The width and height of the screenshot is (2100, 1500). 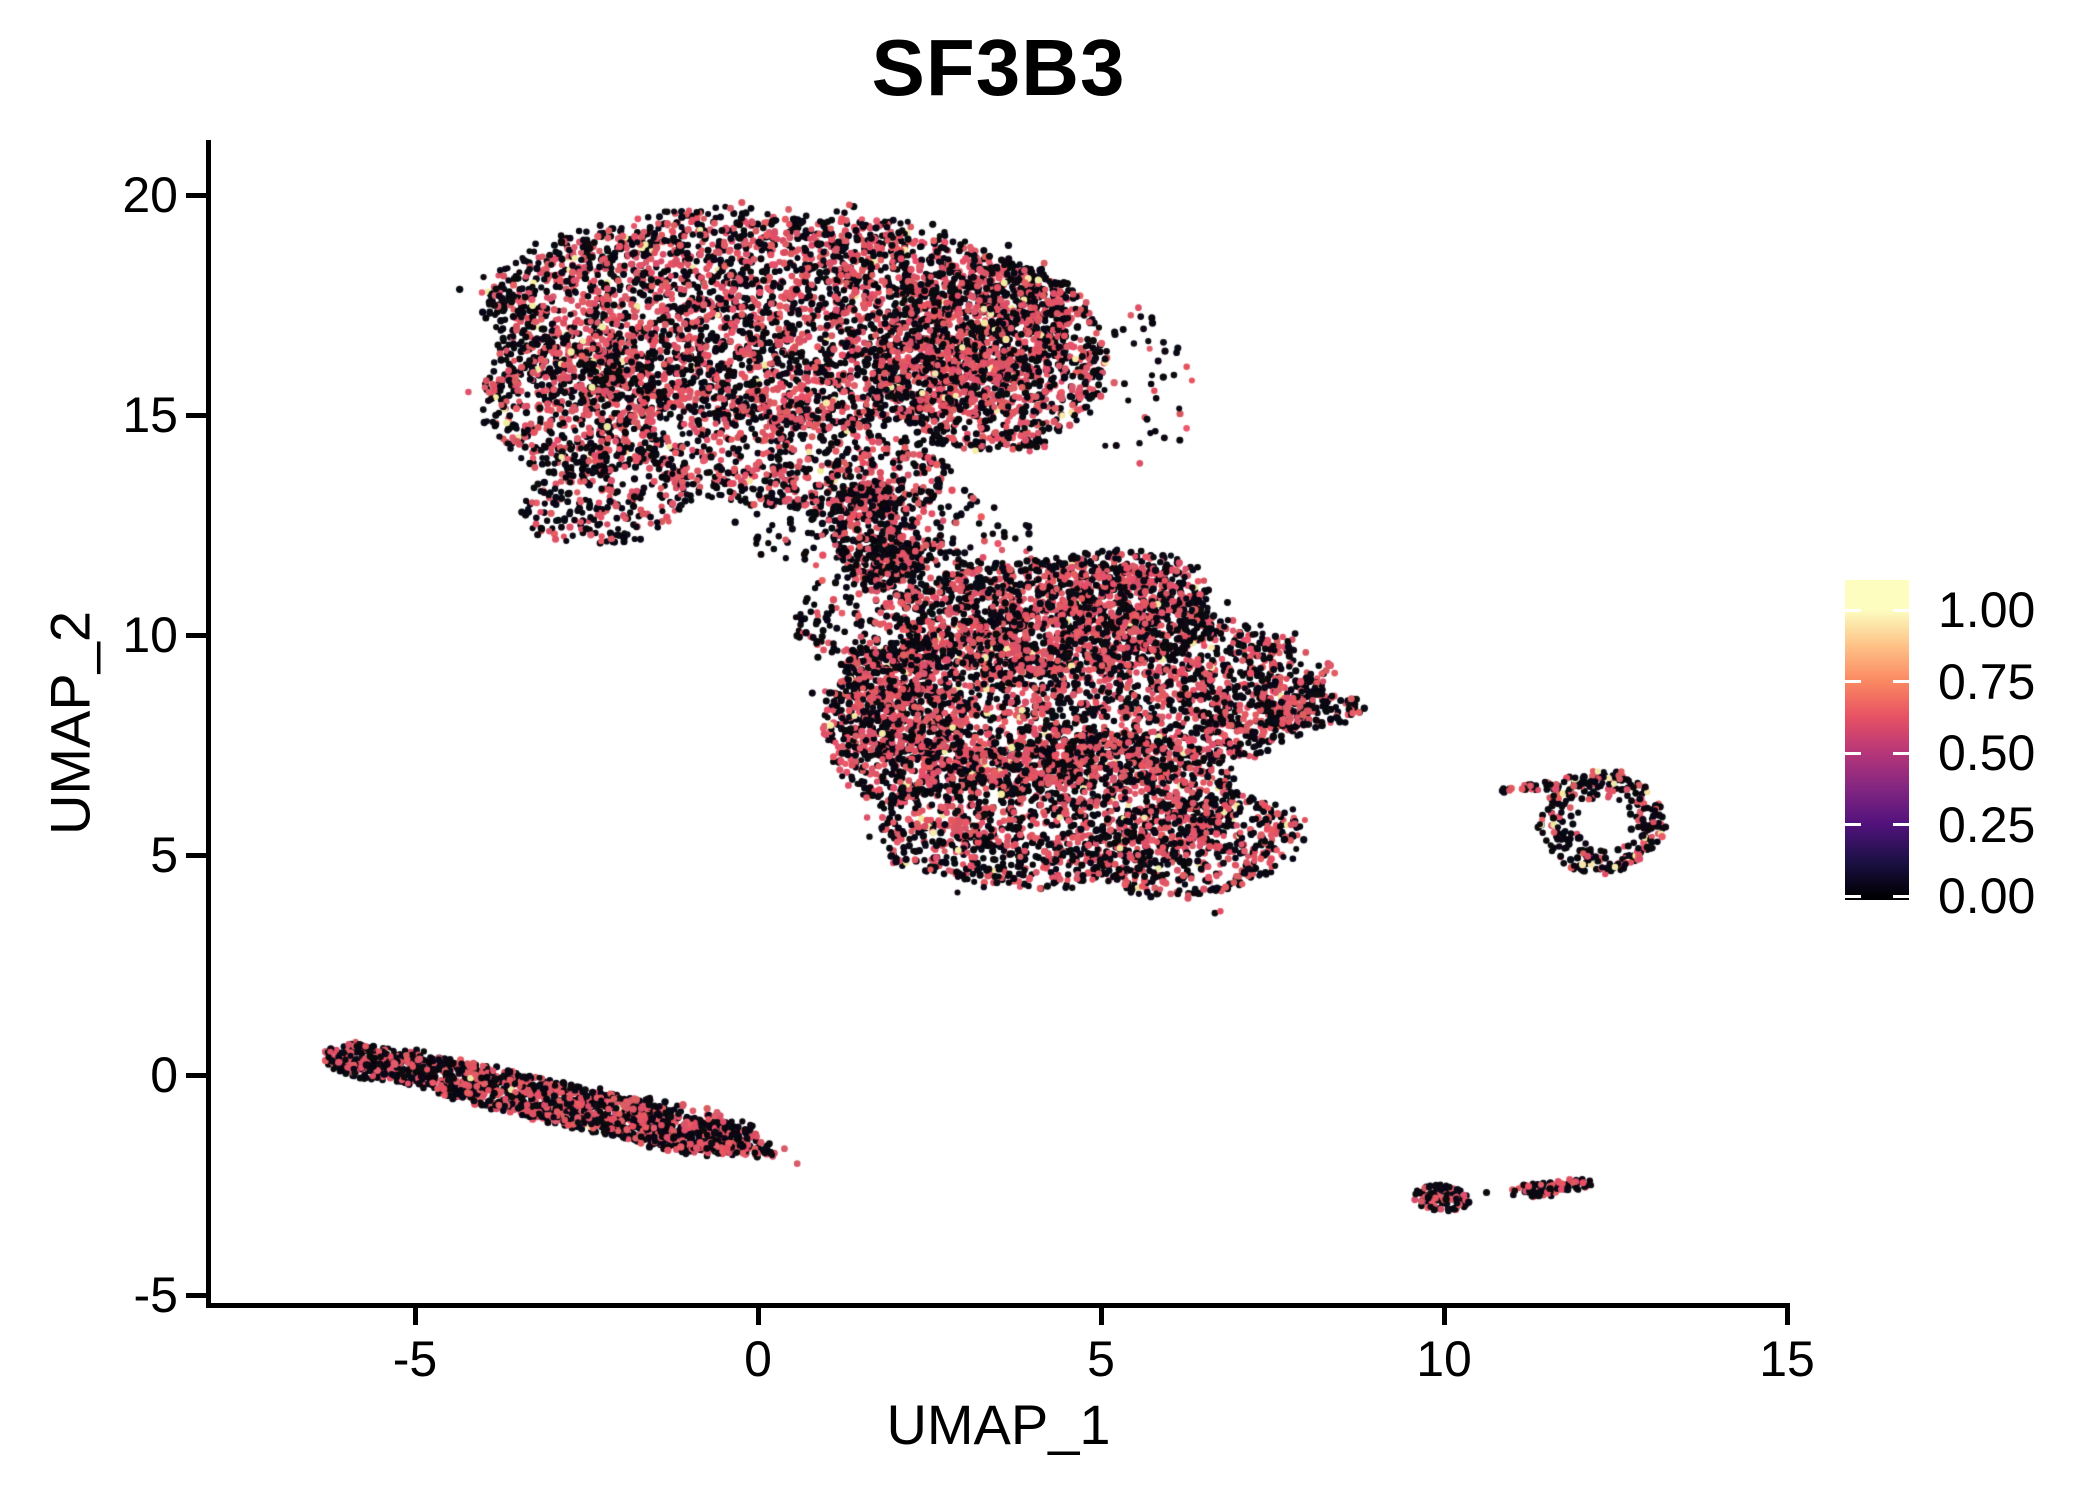 What do you see at coordinates (998, 67) in the screenshot?
I see `plot-title: SF3B3` at bounding box center [998, 67].